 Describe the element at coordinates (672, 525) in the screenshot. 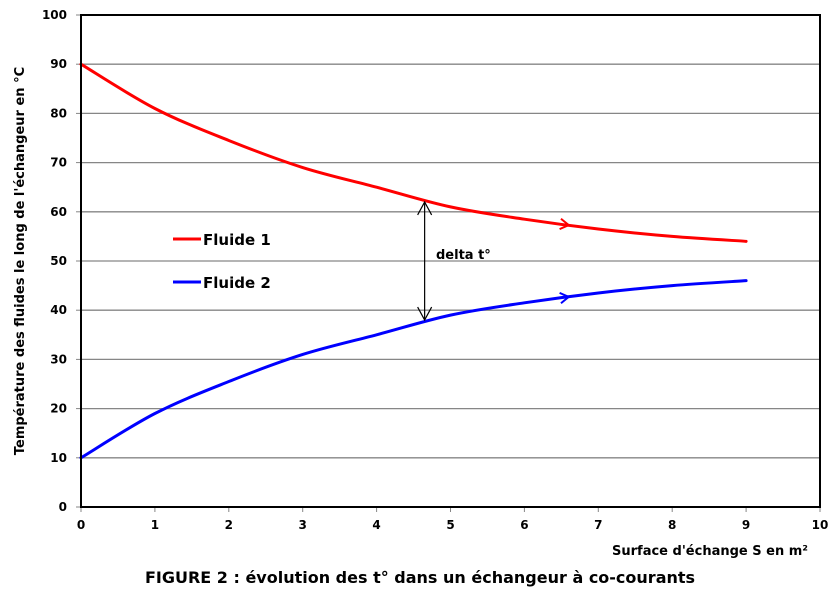

I see `x-tick-label: 8` at that location.